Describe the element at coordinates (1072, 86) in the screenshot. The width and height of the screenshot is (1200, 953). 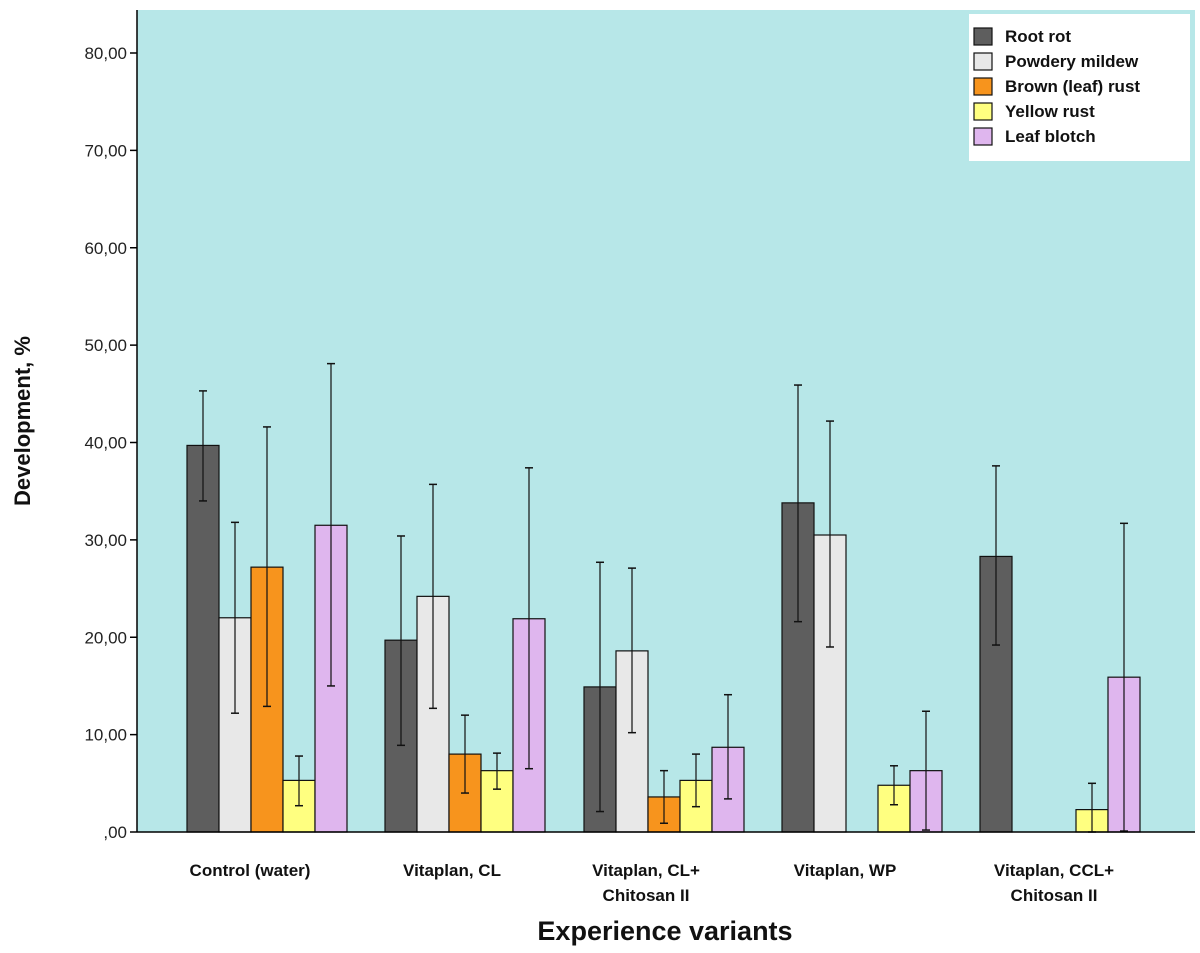
I see `legend-label: Brown (leaf) rust` at that location.